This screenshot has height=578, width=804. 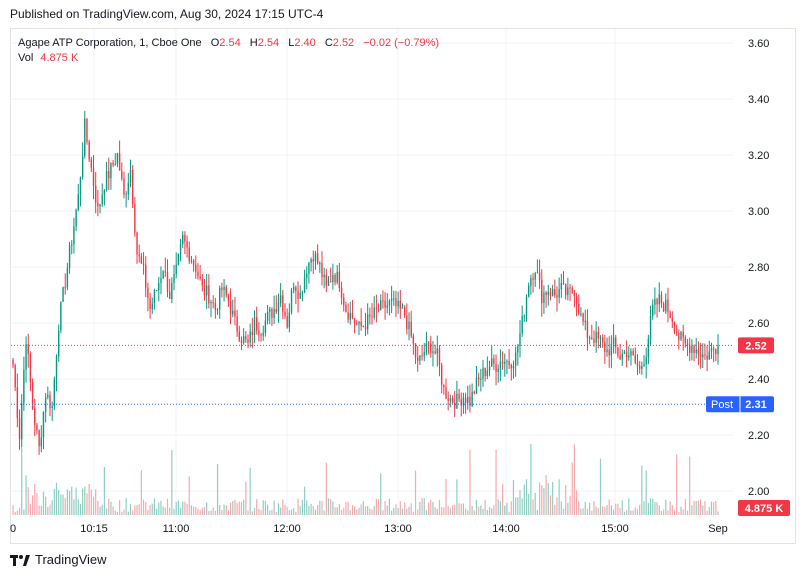 What do you see at coordinates (401, 43) in the screenshot?
I see `change-value: −0.02 (−0.79%)` at bounding box center [401, 43].